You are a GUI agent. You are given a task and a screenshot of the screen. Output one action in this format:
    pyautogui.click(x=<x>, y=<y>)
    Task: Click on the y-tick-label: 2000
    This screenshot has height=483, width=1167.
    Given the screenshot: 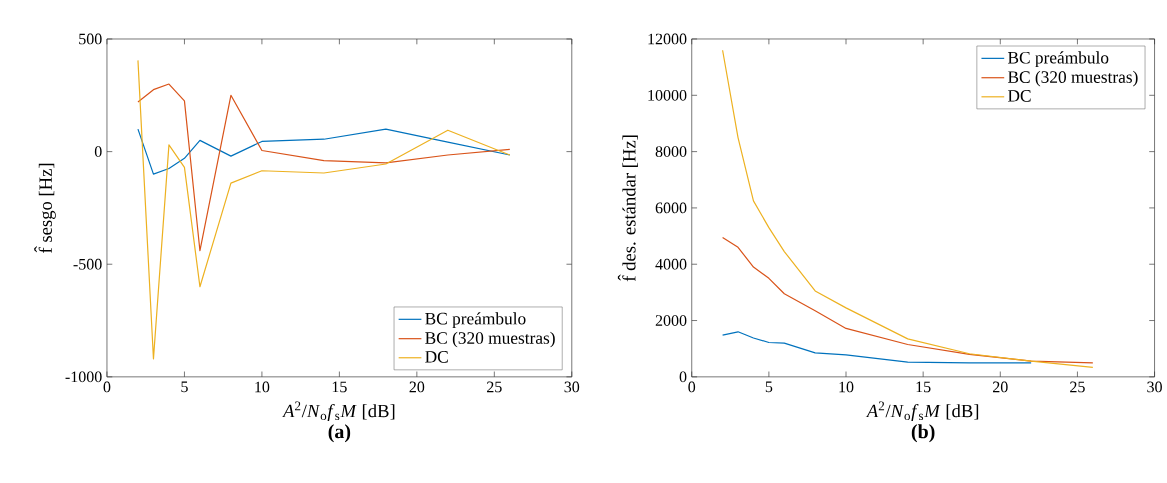 What is the action you would take?
    pyautogui.click(x=671, y=321)
    